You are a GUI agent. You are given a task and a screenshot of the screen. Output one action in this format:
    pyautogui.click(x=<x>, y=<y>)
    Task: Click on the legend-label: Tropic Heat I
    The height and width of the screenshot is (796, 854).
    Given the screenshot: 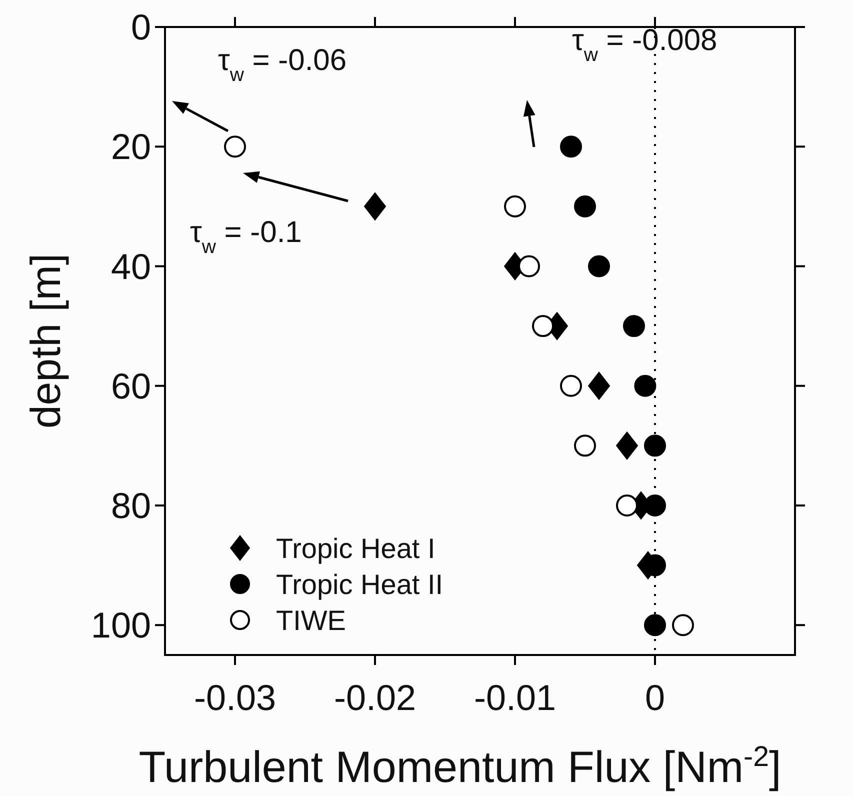 What is the action you would take?
    pyautogui.click(x=356, y=548)
    